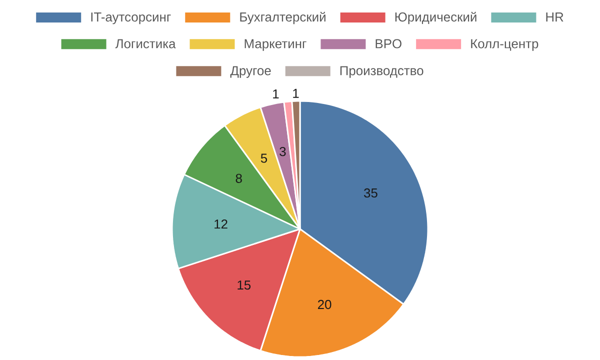 The image size is (600, 360). I want to click on legend-label: Юридический, so click(435, 18).